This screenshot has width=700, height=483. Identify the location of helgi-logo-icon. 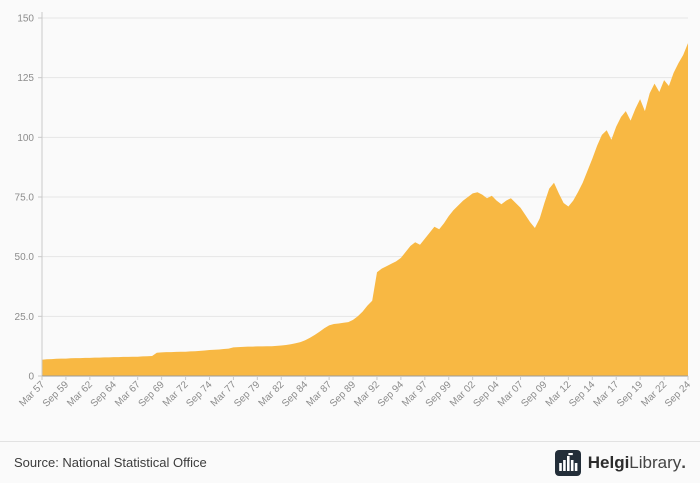
(567, 462).